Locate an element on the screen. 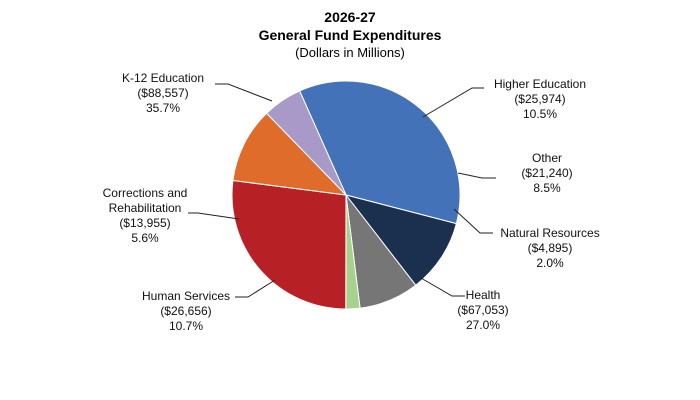 Image resolution: width=700 pixels, height=400 pixels. label-natural-resources: Natural Resources ($4,895) 2.0% is located at coordinates (549, 248).